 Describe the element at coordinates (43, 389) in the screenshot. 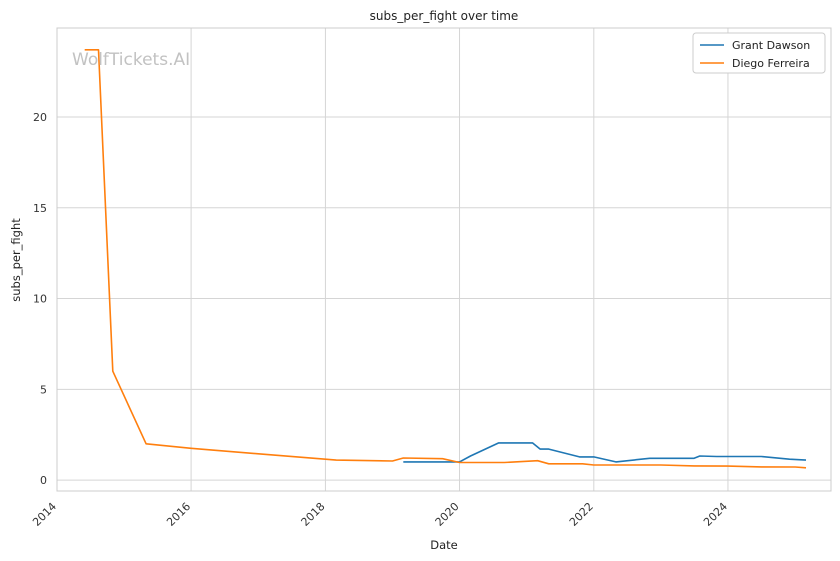

I see `y-tick-label: 5` at that location.